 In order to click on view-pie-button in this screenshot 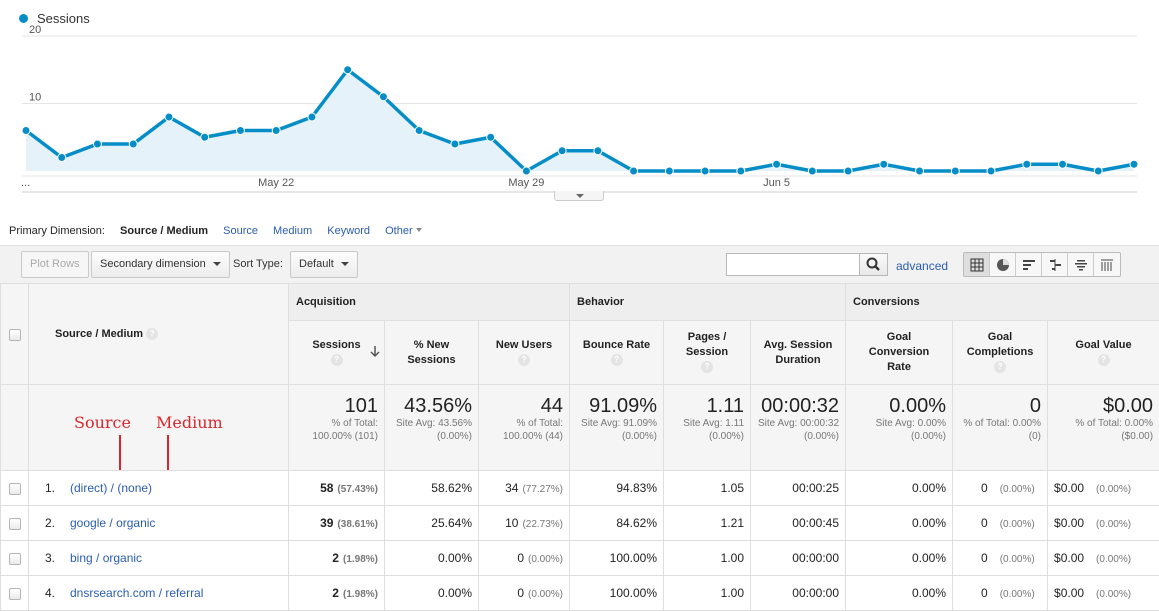, I will do `click(1003, 264)`.